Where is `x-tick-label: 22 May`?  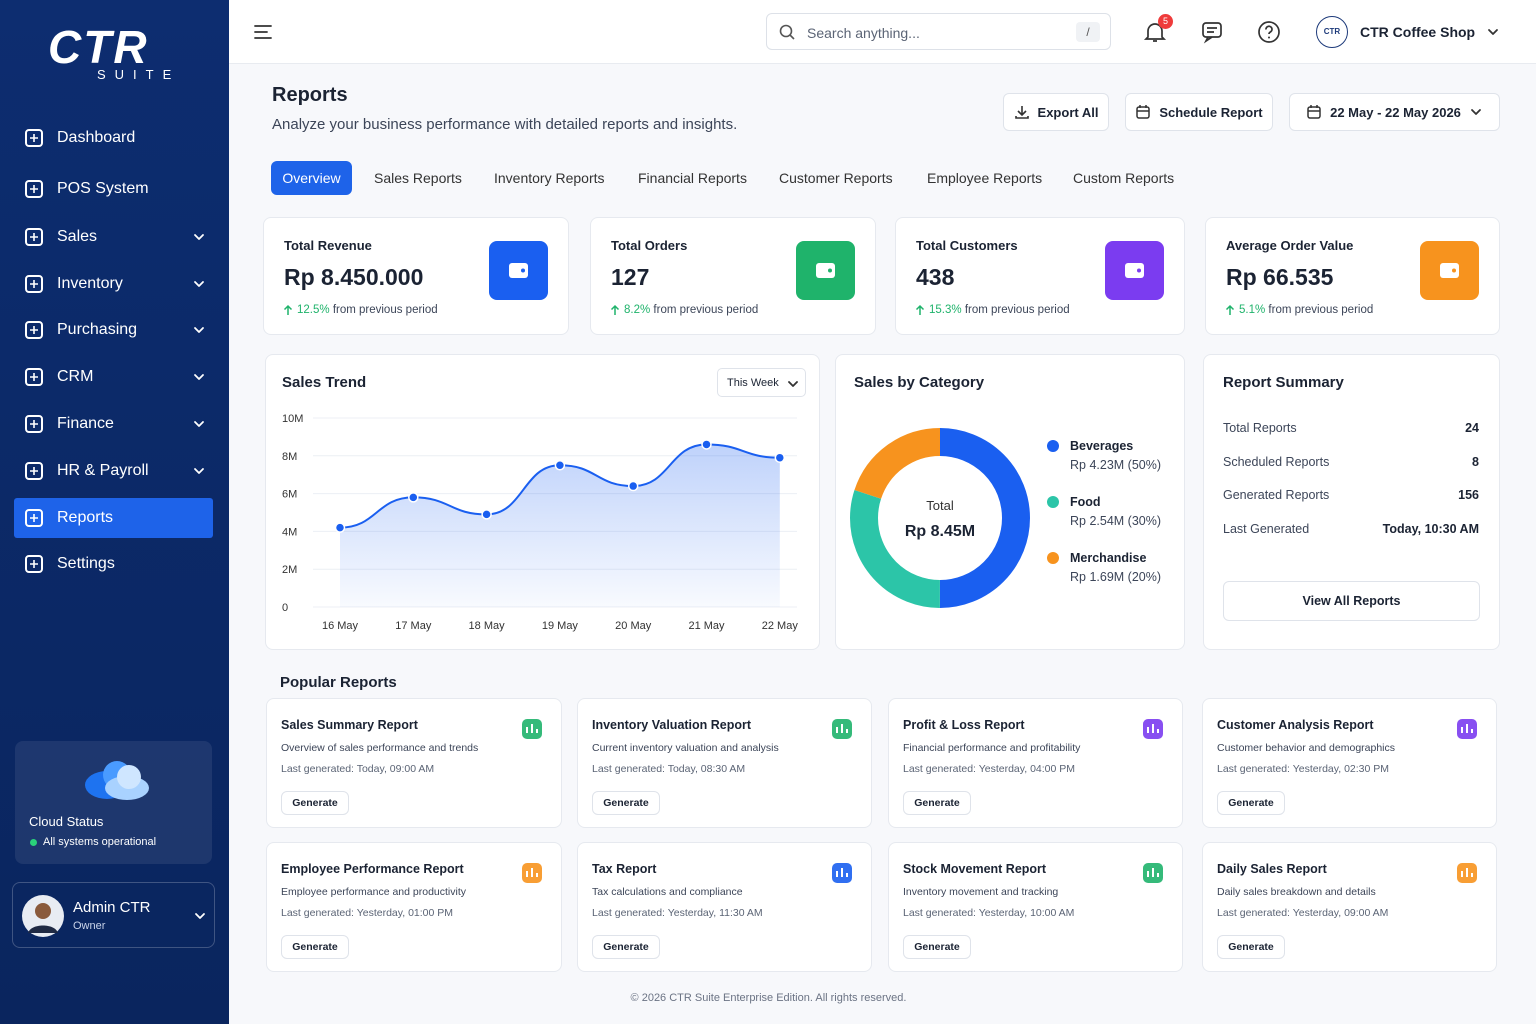
x-tick-label: 22 May is located at coordinates (780, 626).